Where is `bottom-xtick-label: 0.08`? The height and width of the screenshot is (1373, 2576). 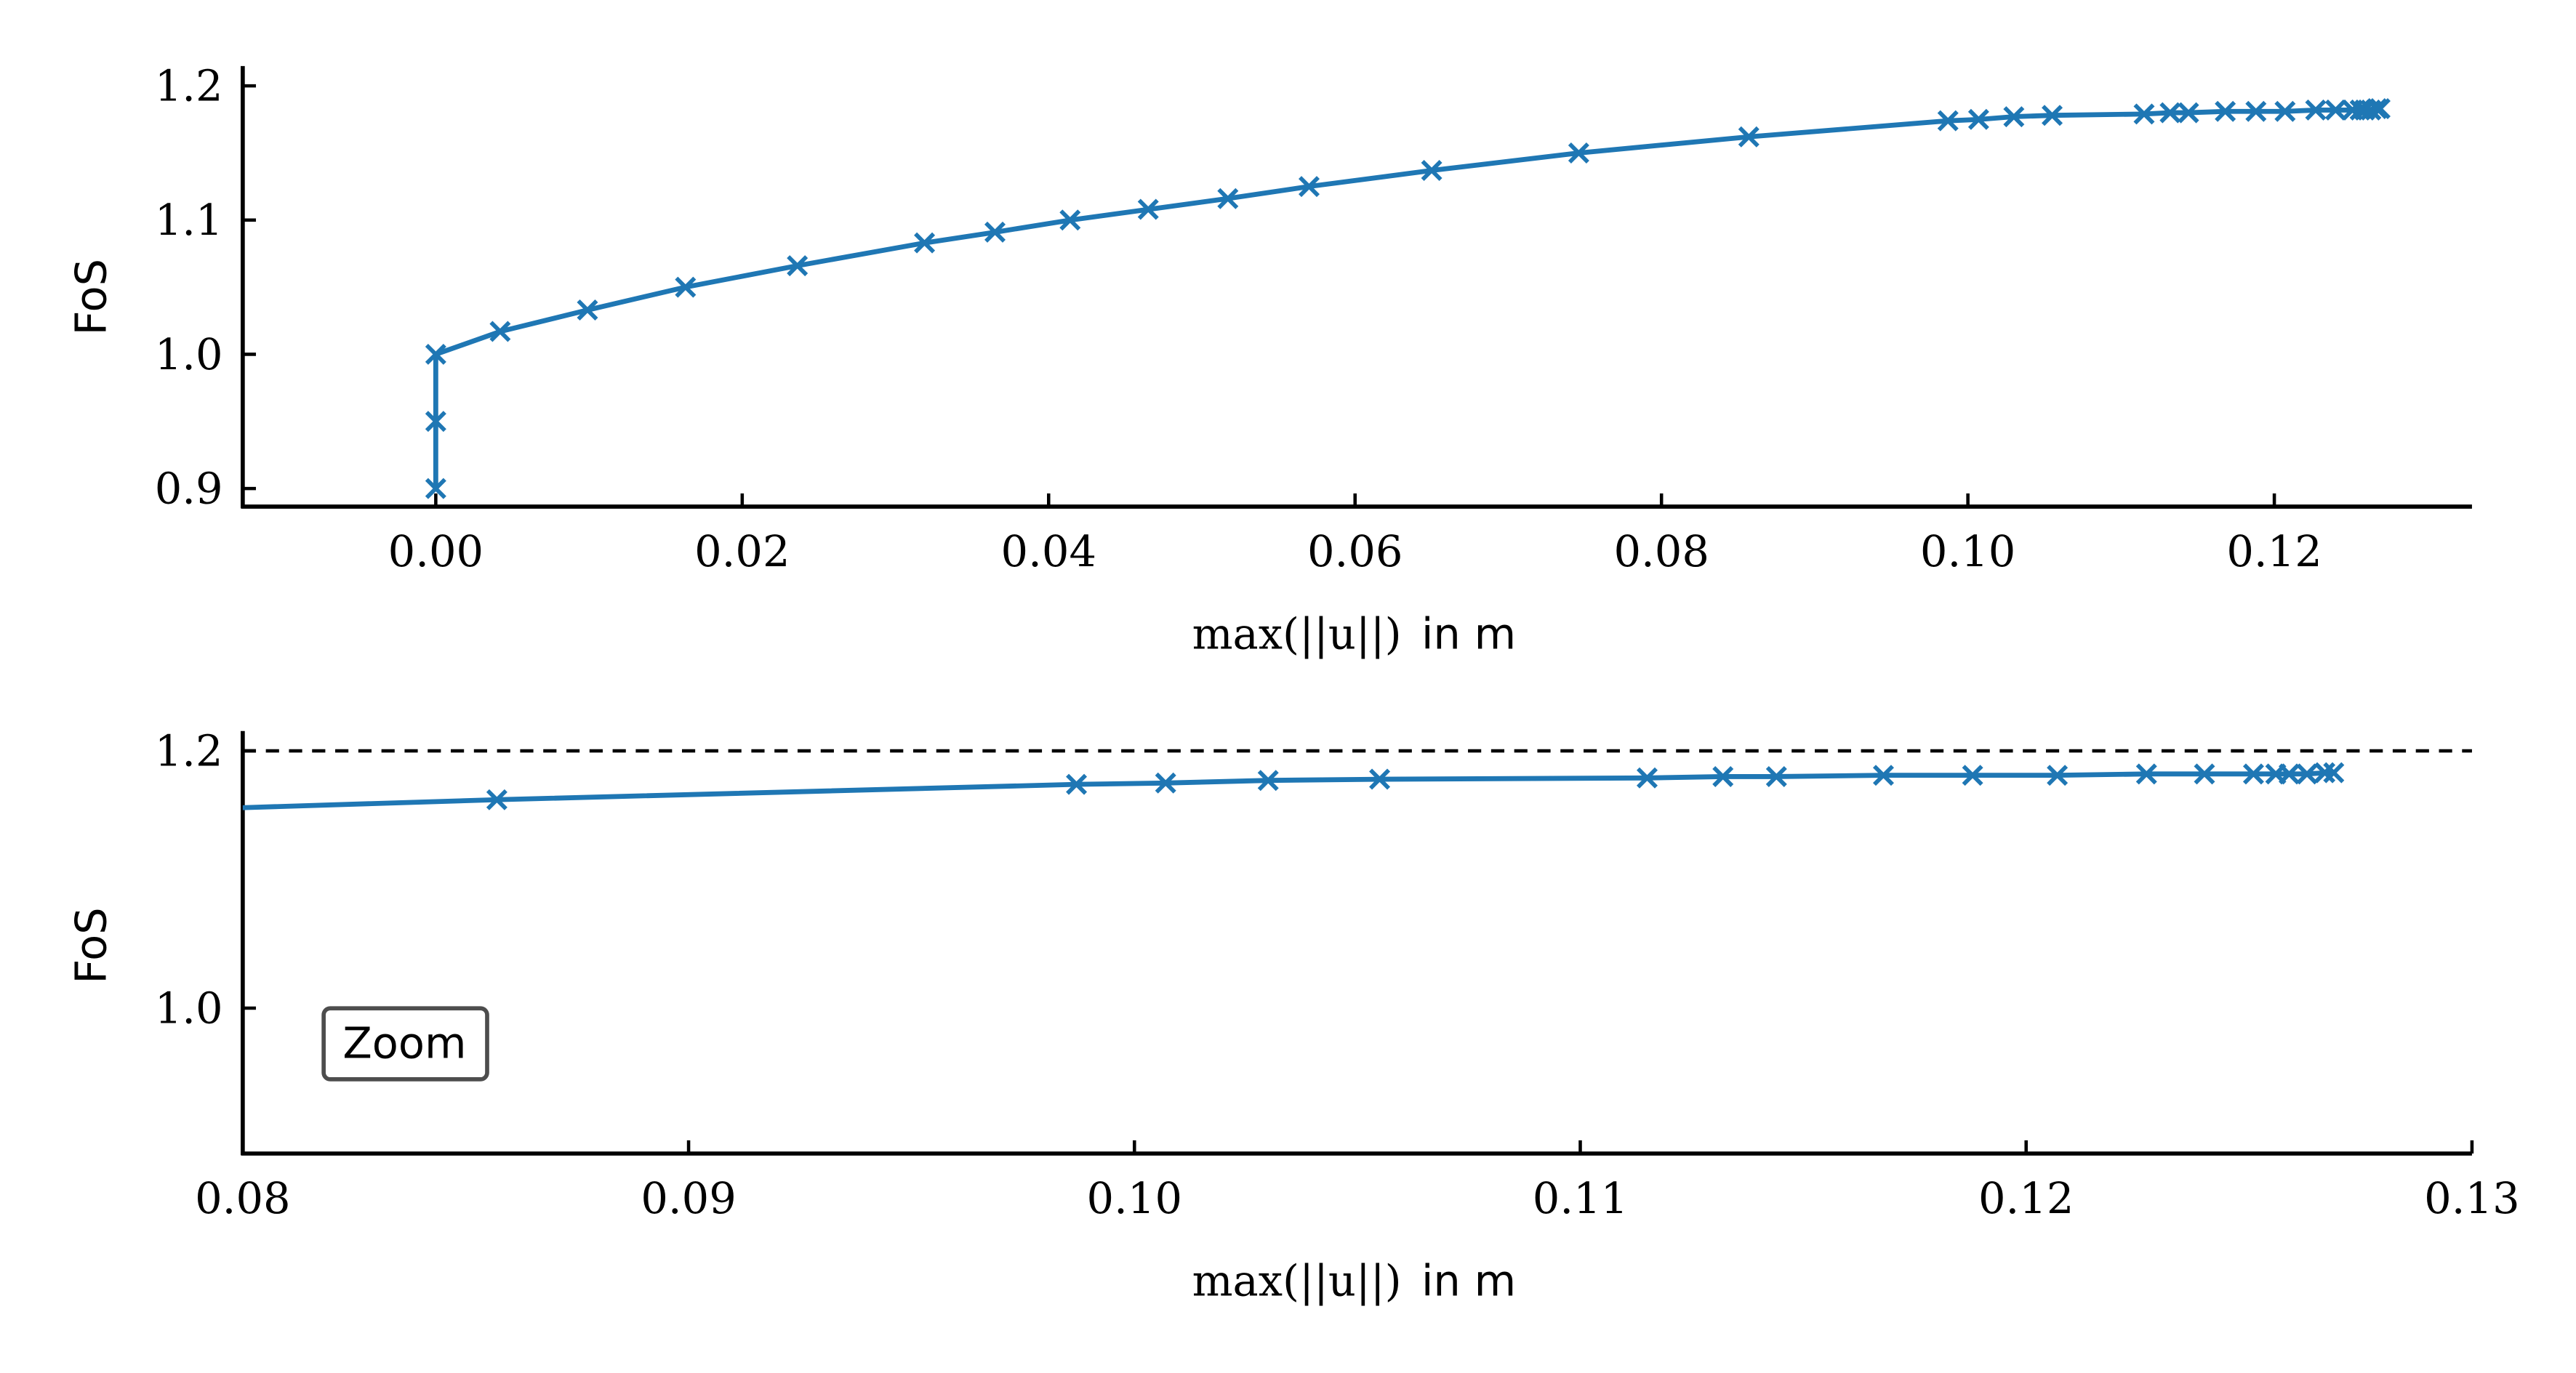
bottom-xtick-label: 0.08 is located at coordinates (242, 1198).